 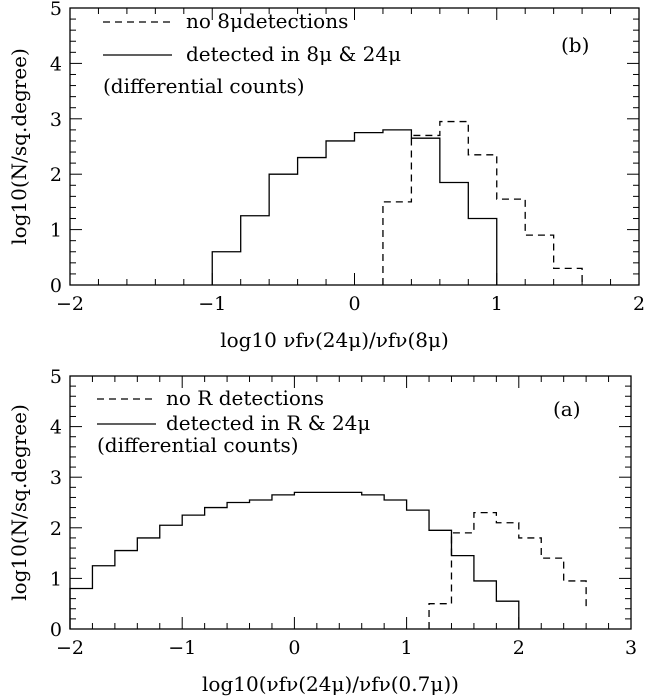 What do you see at coordinates (631, 648) in the screenshot?
I see `x-tick-label: 3` at bounding box center [631, 648].